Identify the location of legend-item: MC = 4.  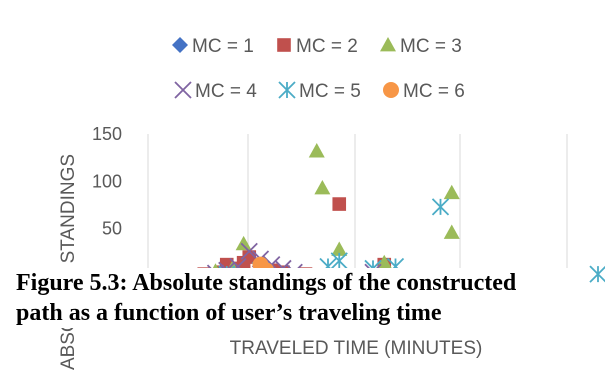
(215, 91).